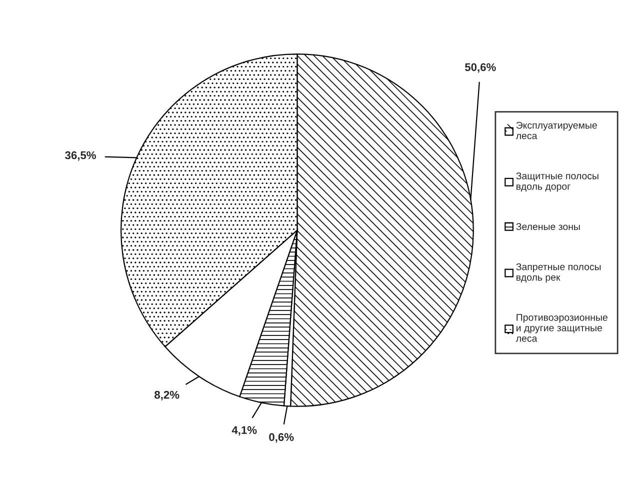 Image resolution: width=627 pixels, height=495 pixels. I want to click on legend-label: Запретные полосы вдоль рек, so click(558, 273).